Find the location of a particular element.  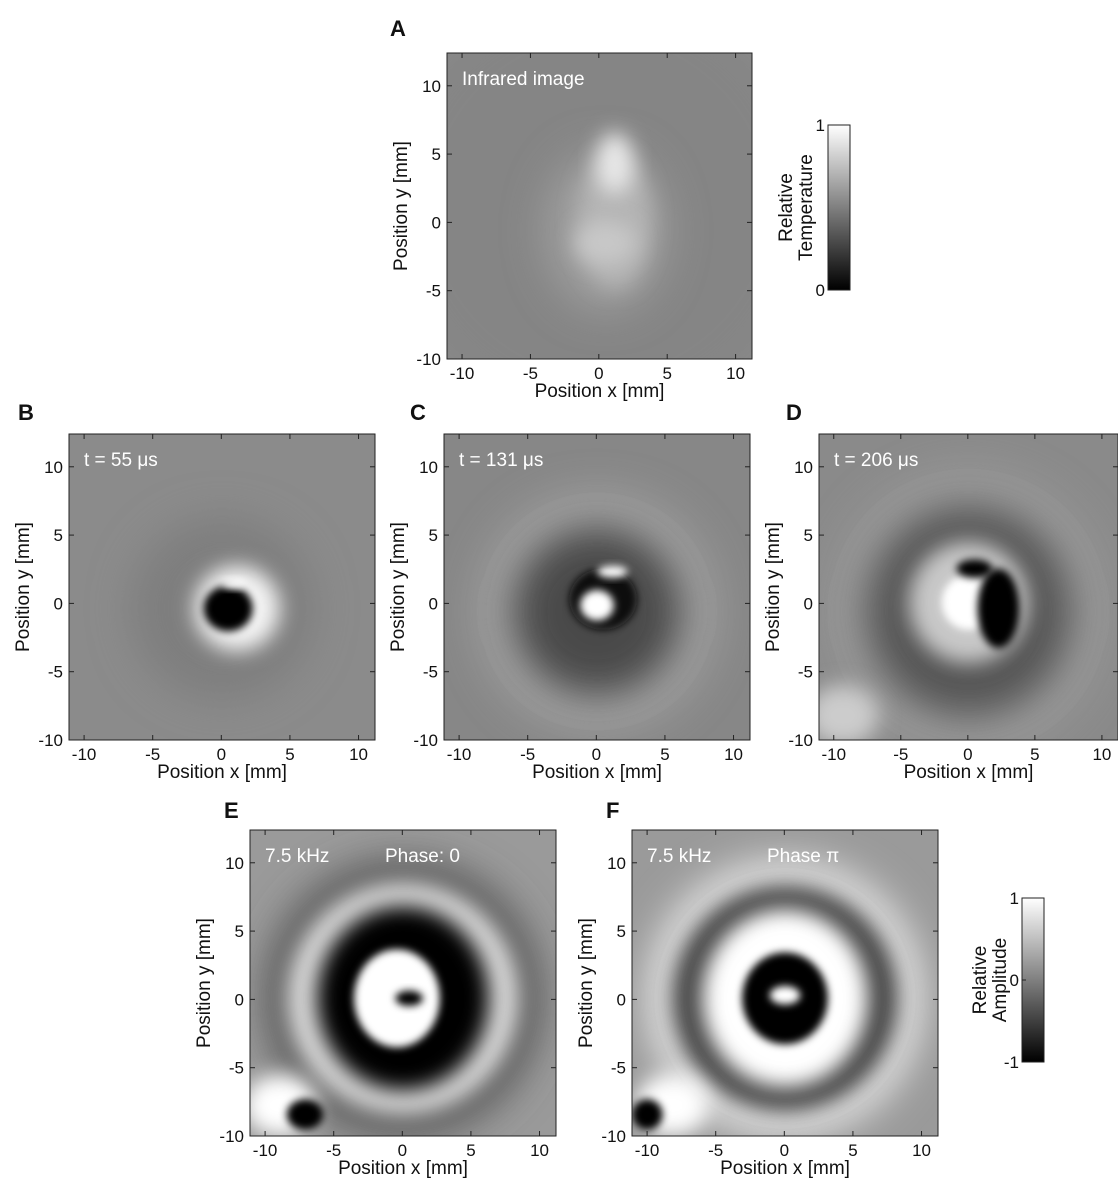

colorbar-tick-label: 0 is located at coordinates (1014, 980).